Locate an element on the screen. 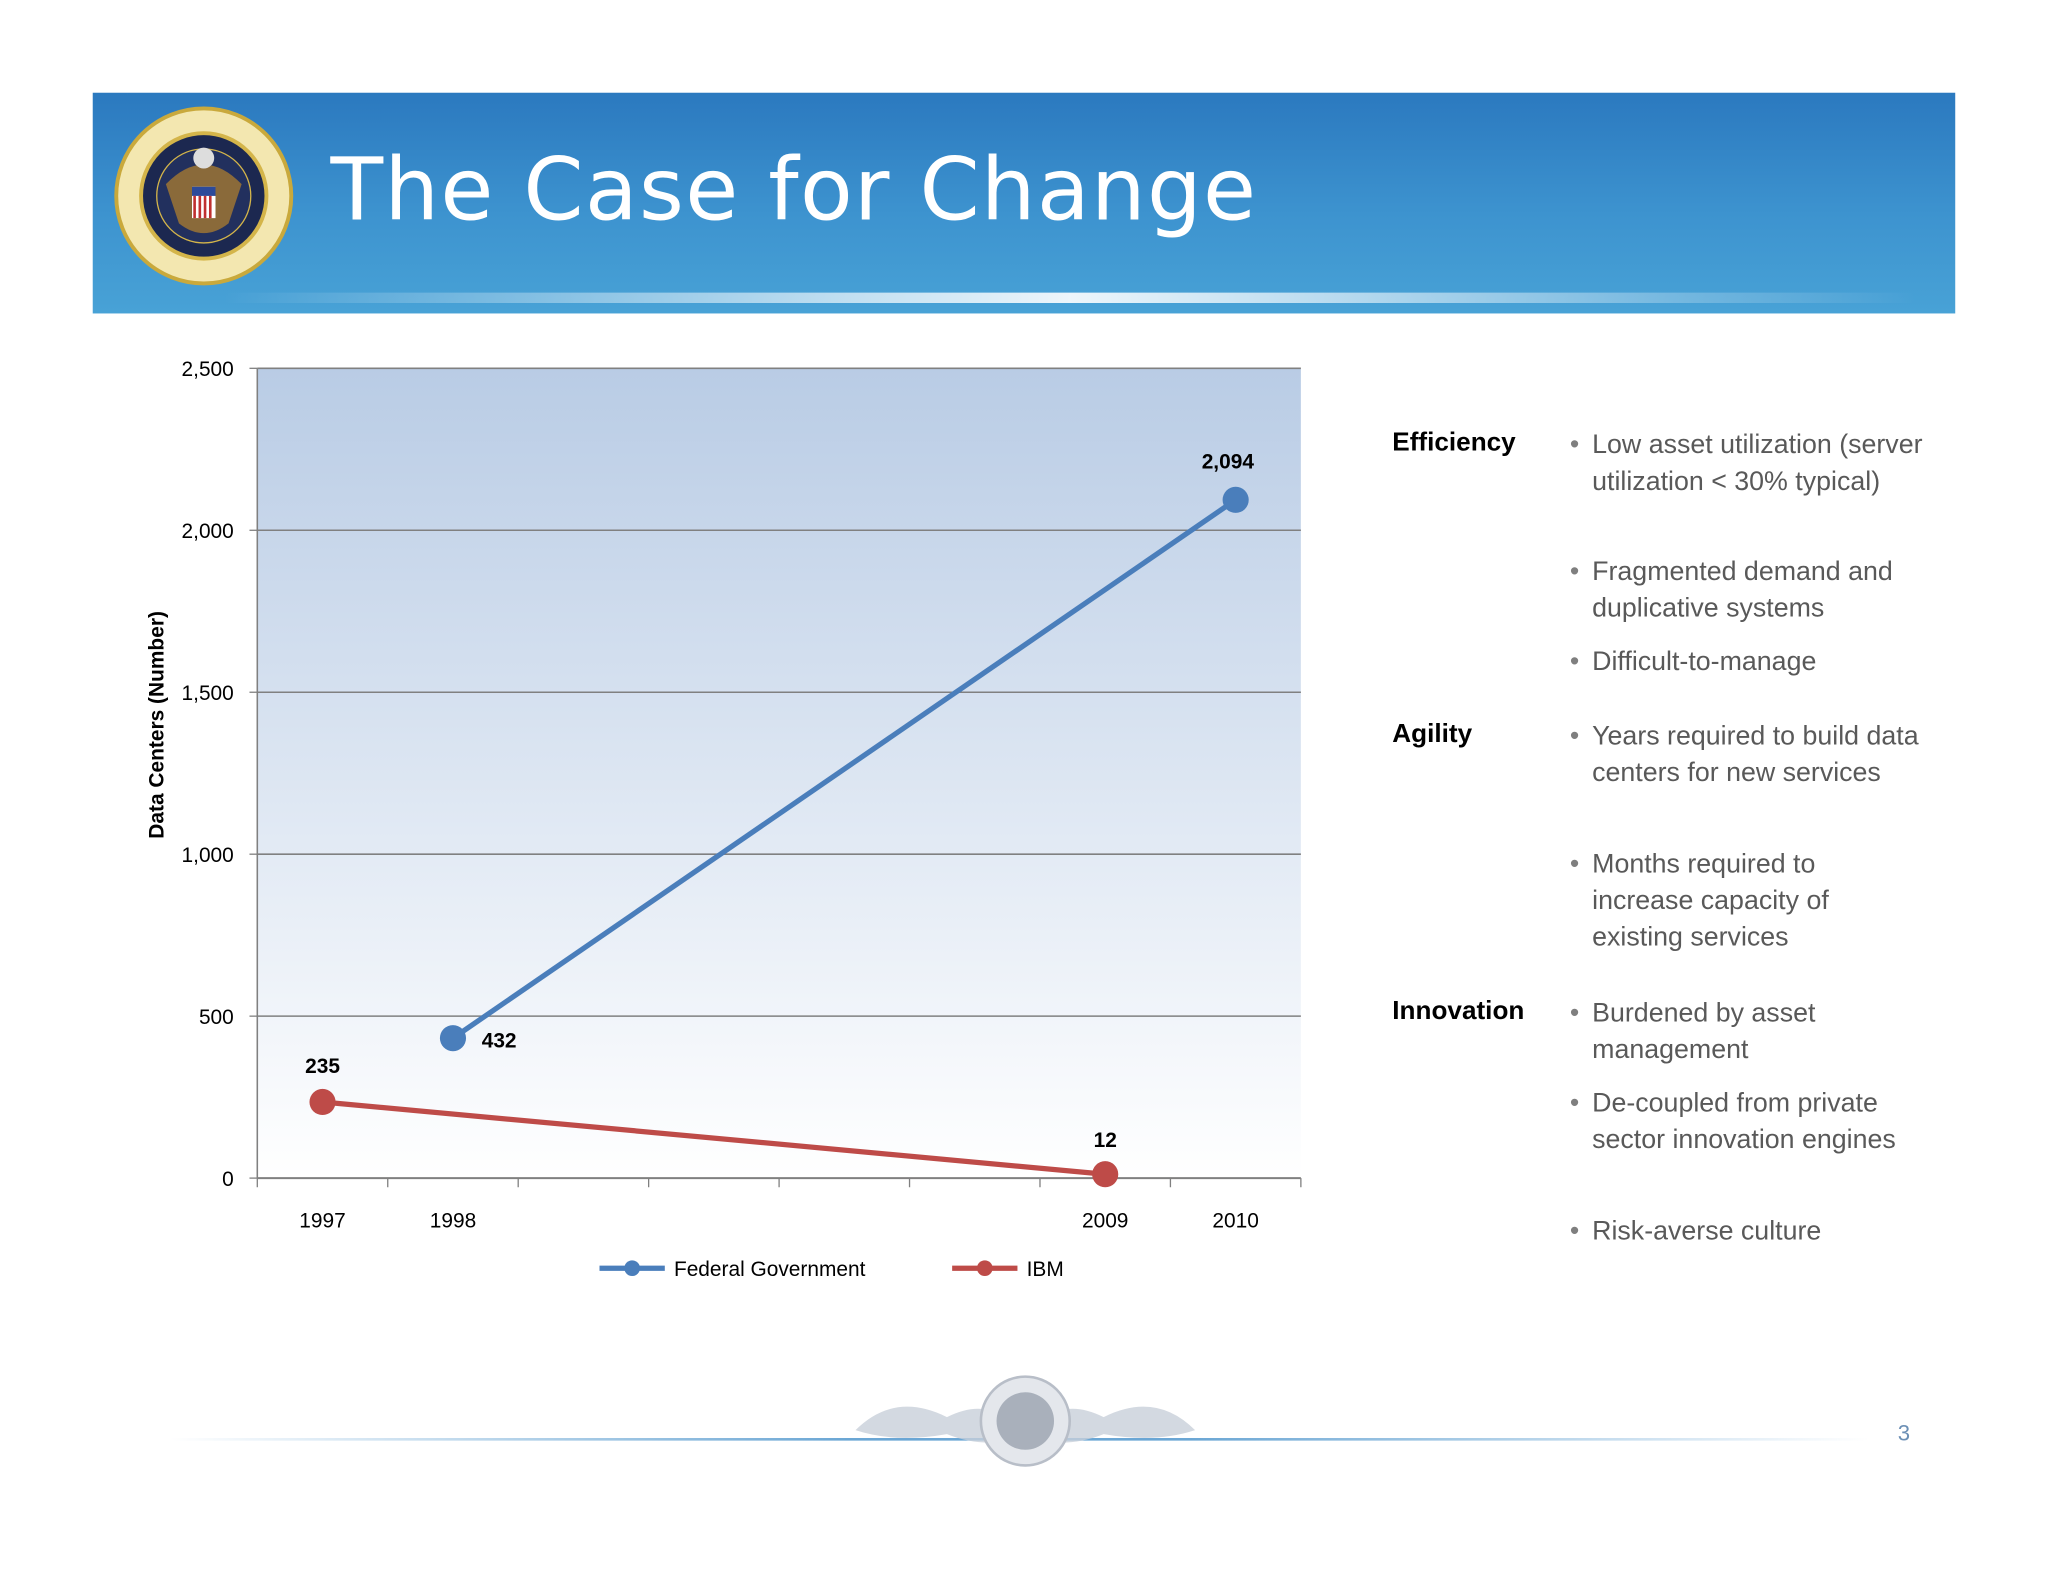  section-label: Efficiency is located at coordinates (1454, 443).